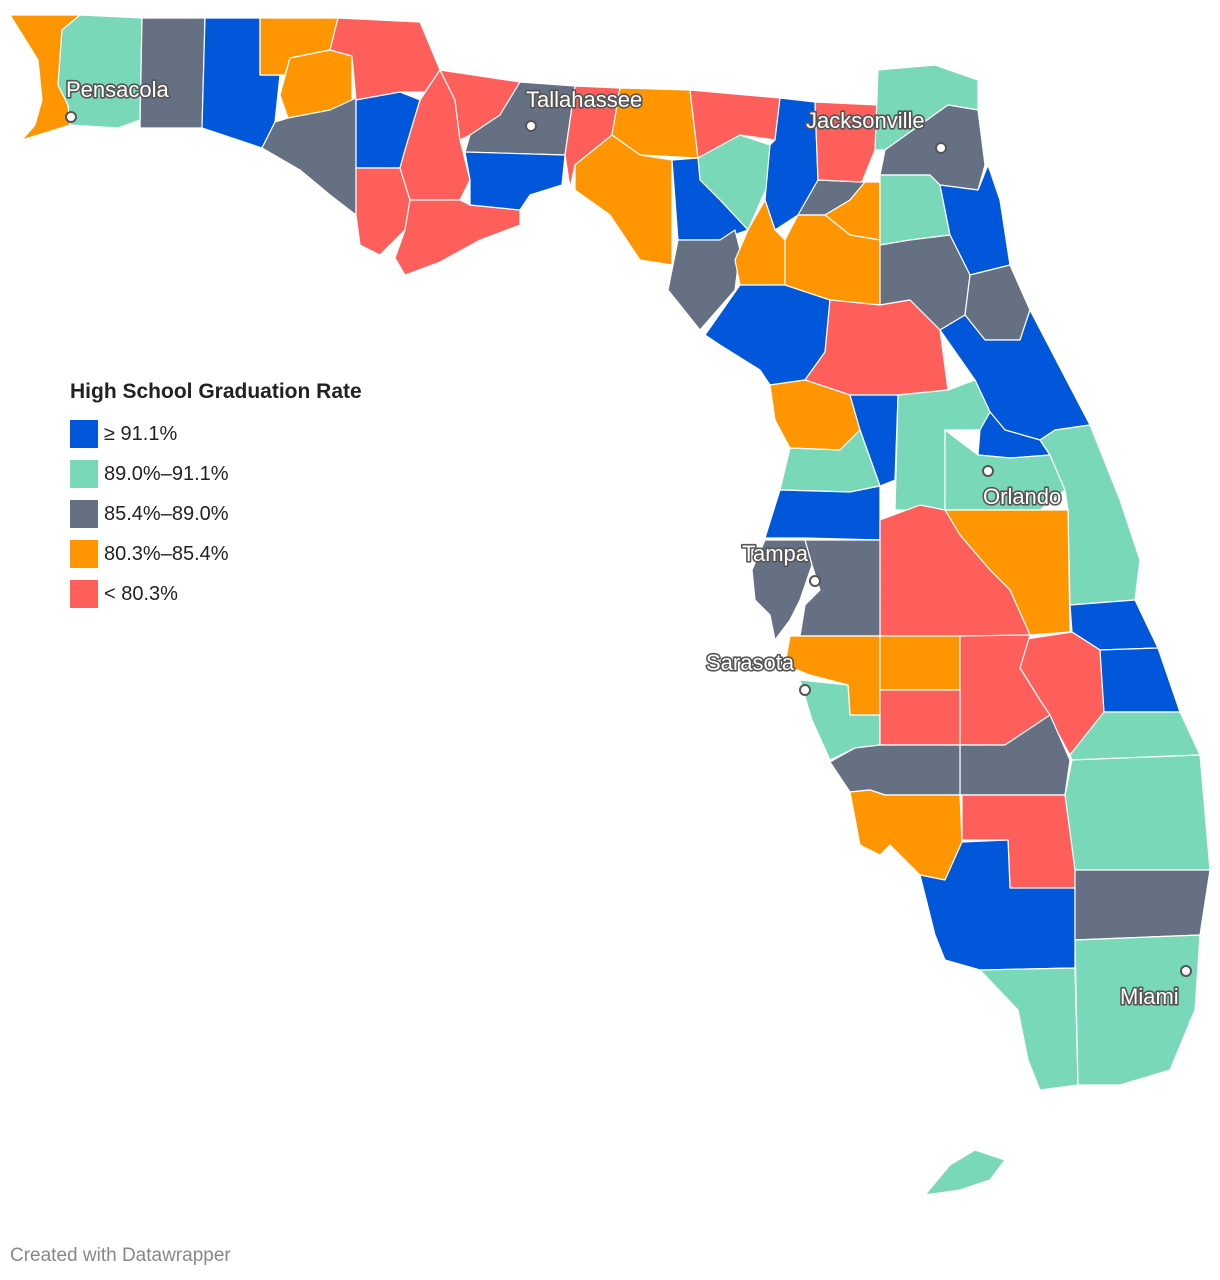 Image resolution: width=1220 pixels, height=1280 pixels. Describe the element at coordinates (515, 181) in the screenshot. I see `county-wakulla` at that location.